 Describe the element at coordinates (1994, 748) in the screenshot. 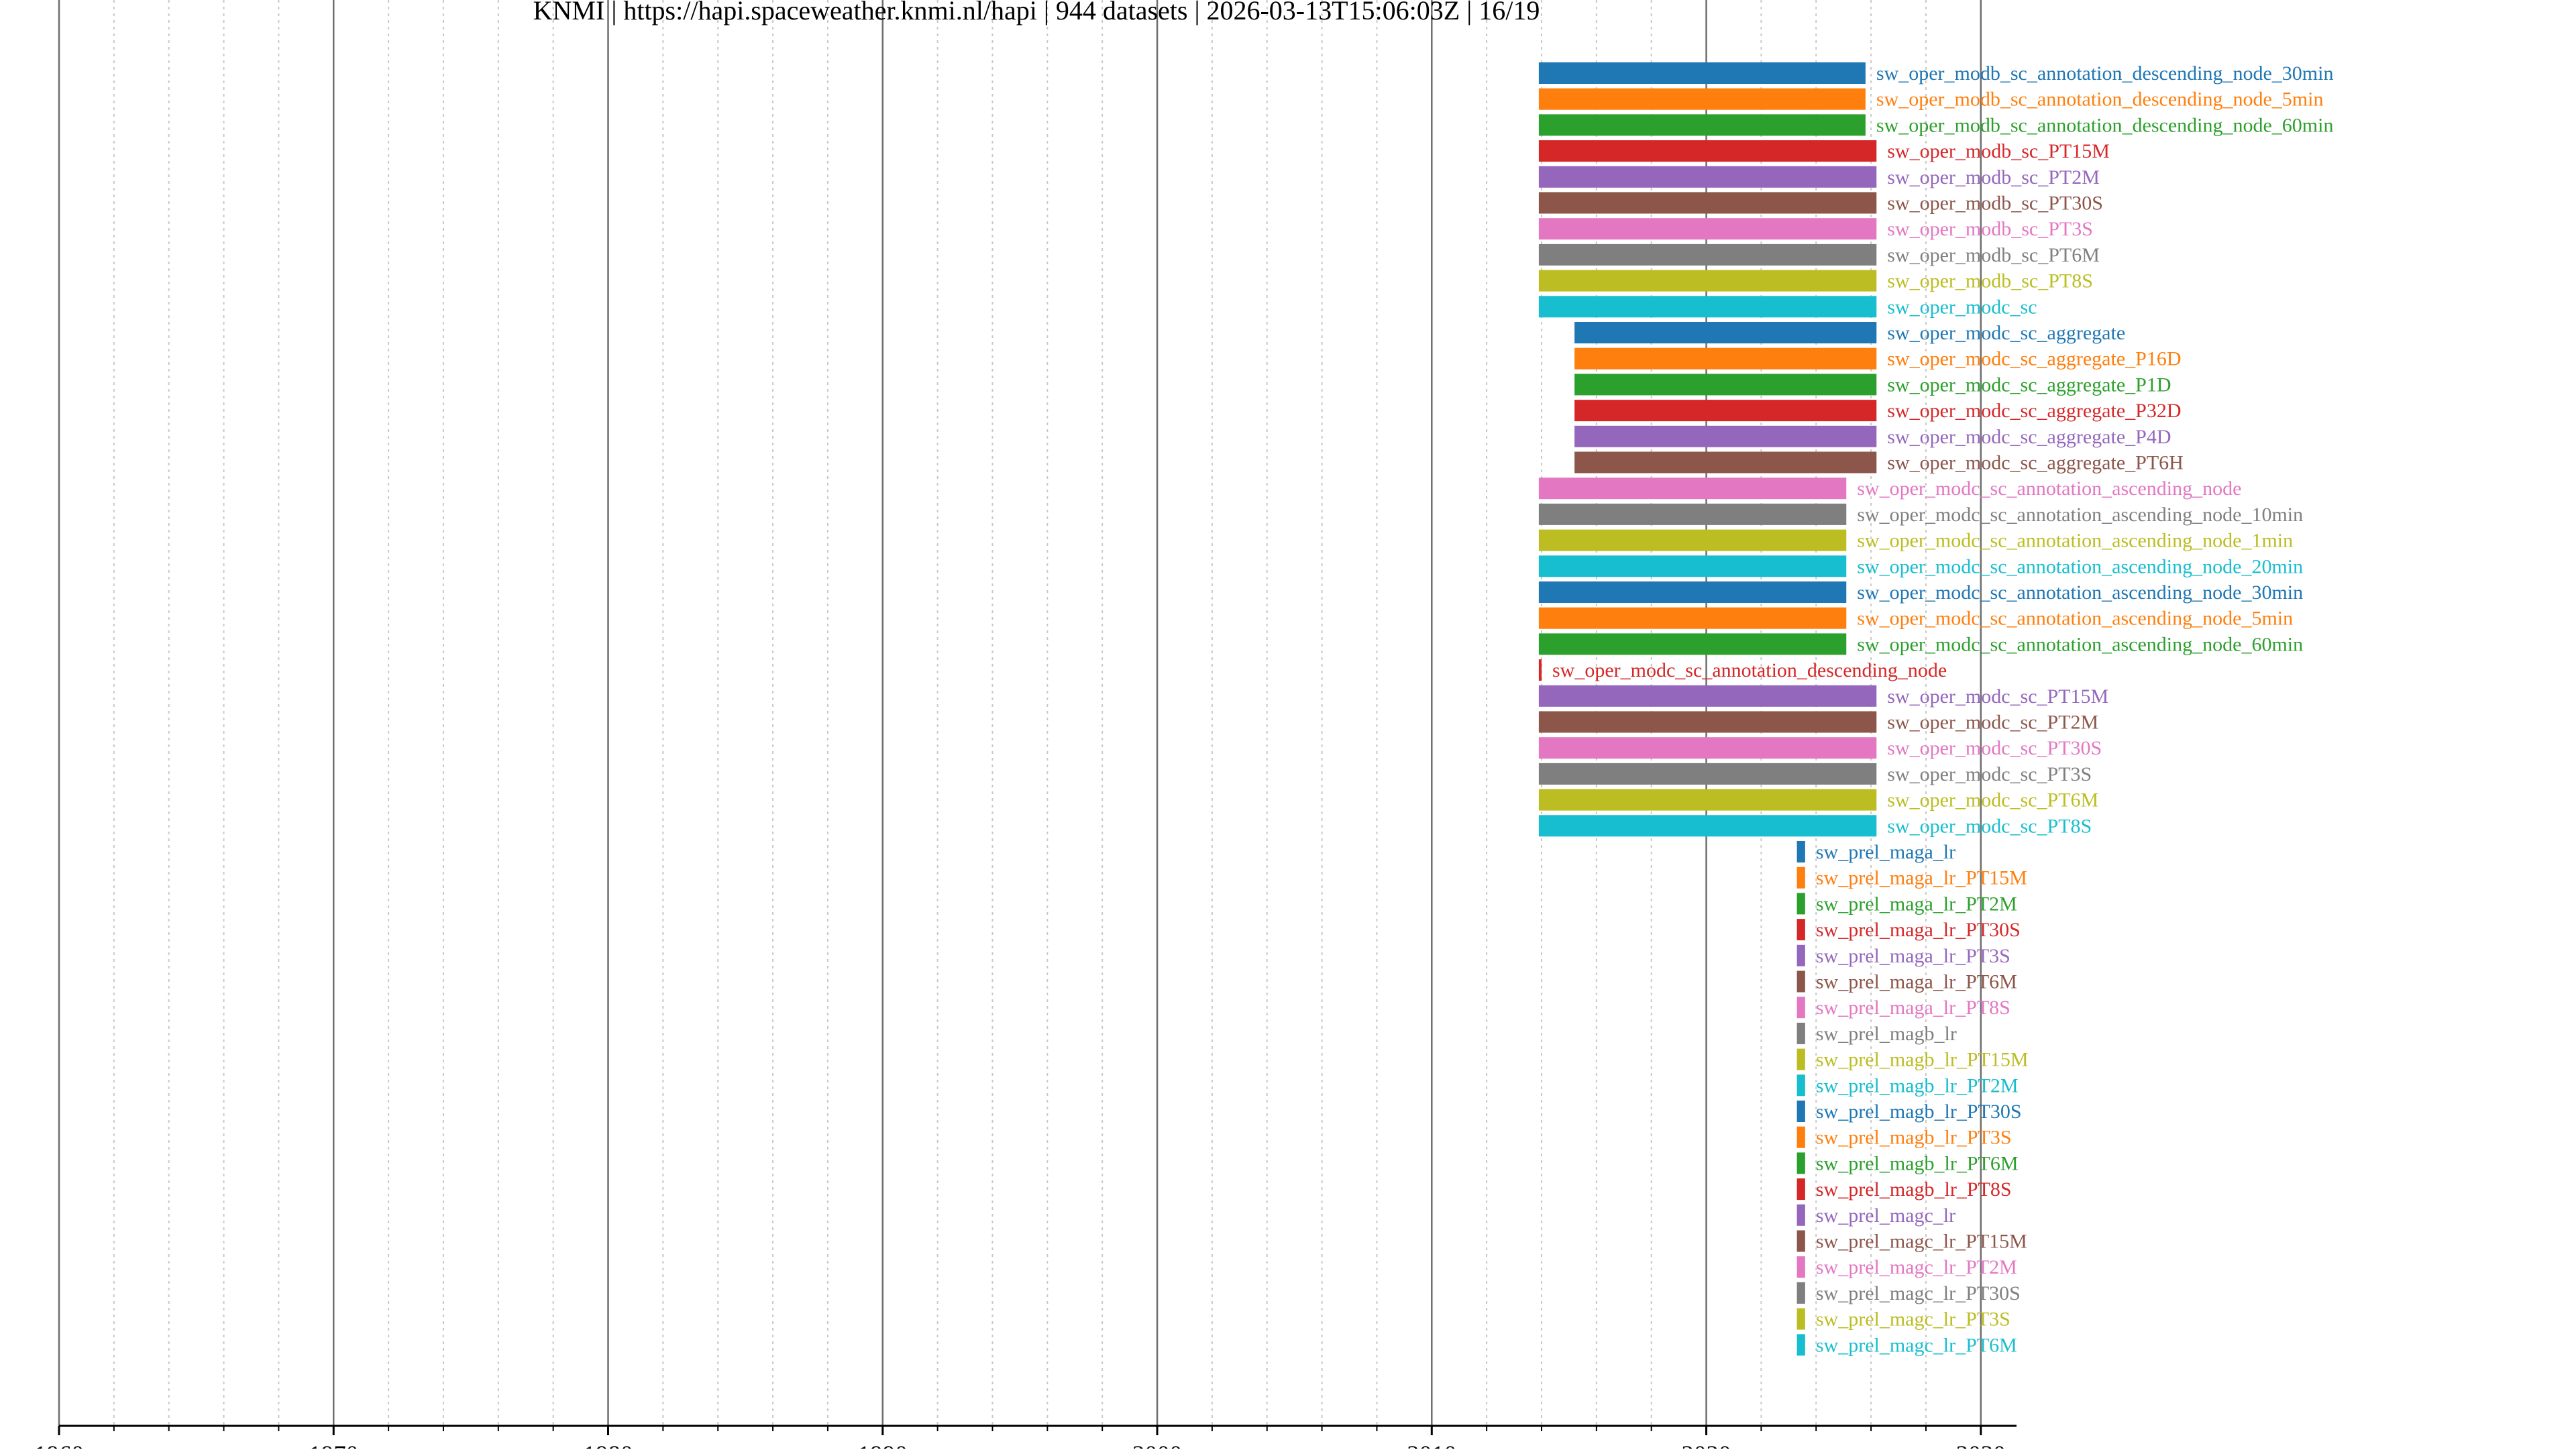

I see `bar-label: sw_oper_modc_sc_PT30S` at that location.